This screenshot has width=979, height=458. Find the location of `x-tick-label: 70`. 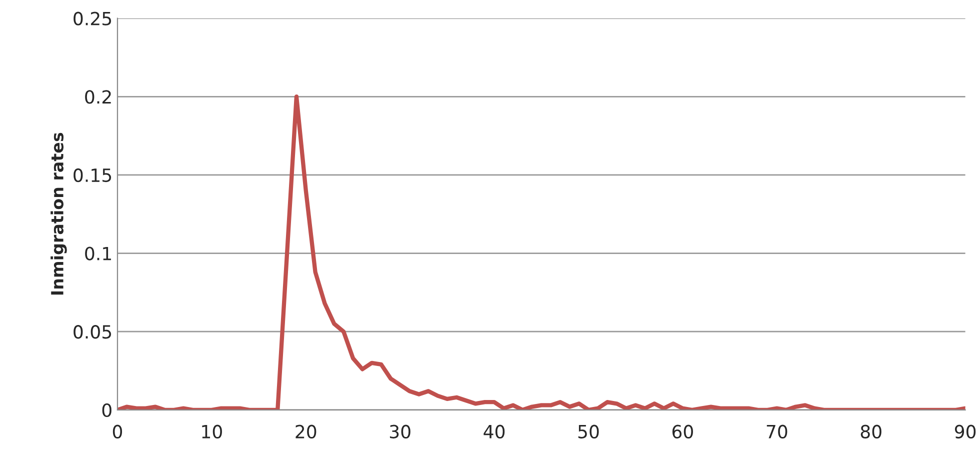

x-tick-label: 70 is located at coordinates (777, 431).